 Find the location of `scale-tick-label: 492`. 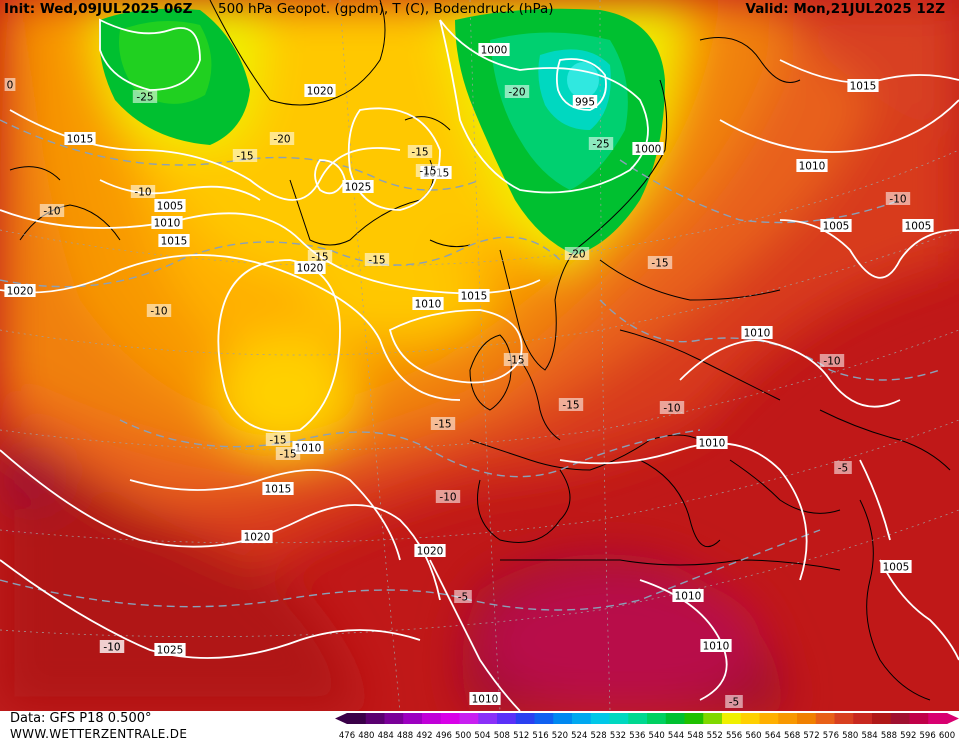

scale-tick-label: 492 is located at coordinates (424, 736).